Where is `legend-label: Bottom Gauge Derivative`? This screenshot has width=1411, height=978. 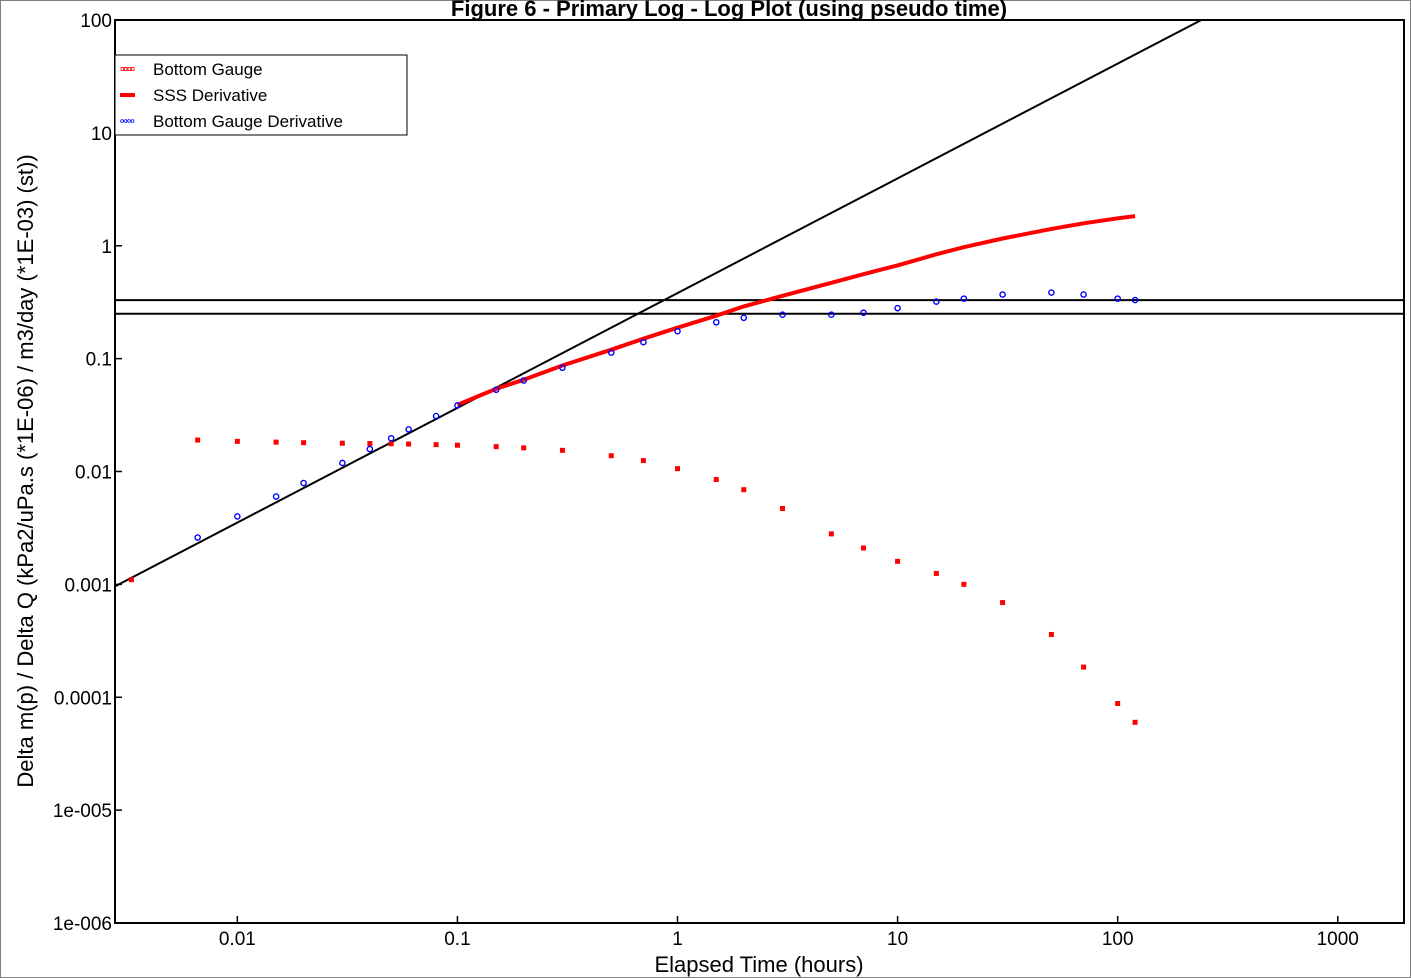 legend-label: Bottom Gauge Derivative is located at coordinates (248, 121).